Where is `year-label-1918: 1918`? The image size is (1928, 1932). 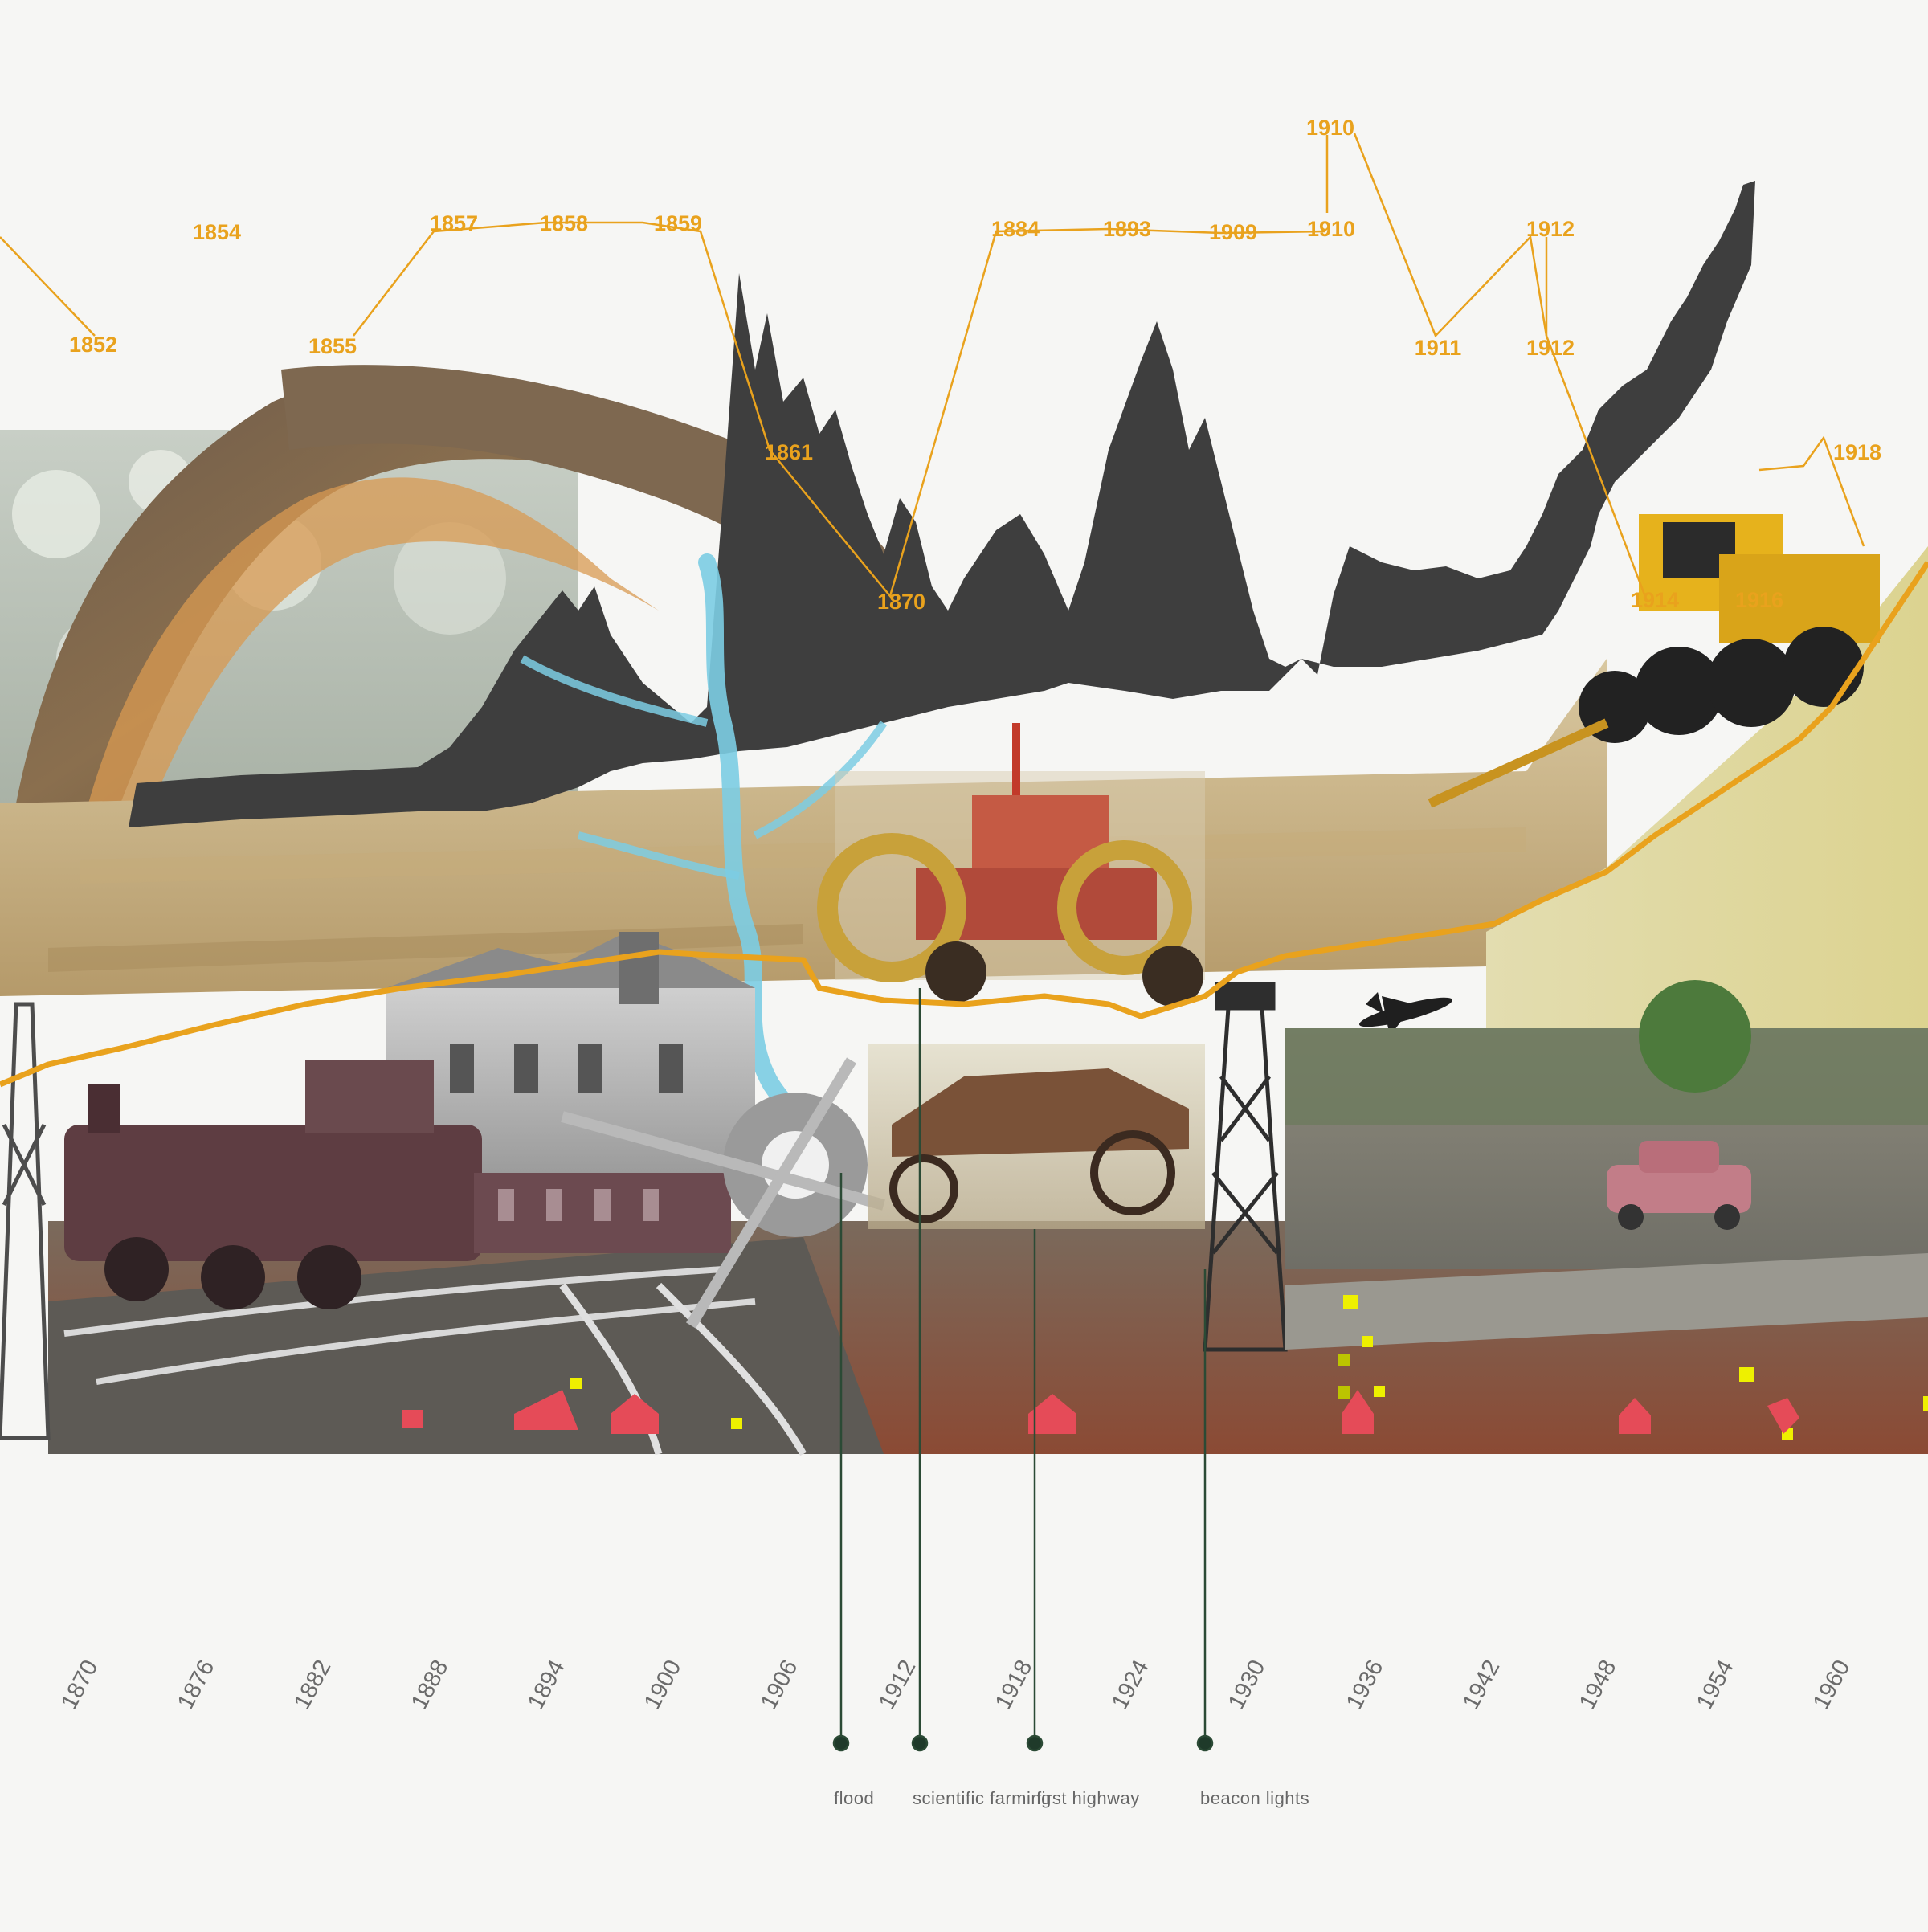 year-label-1918: 1918 is located at coordinates (1857, 452).